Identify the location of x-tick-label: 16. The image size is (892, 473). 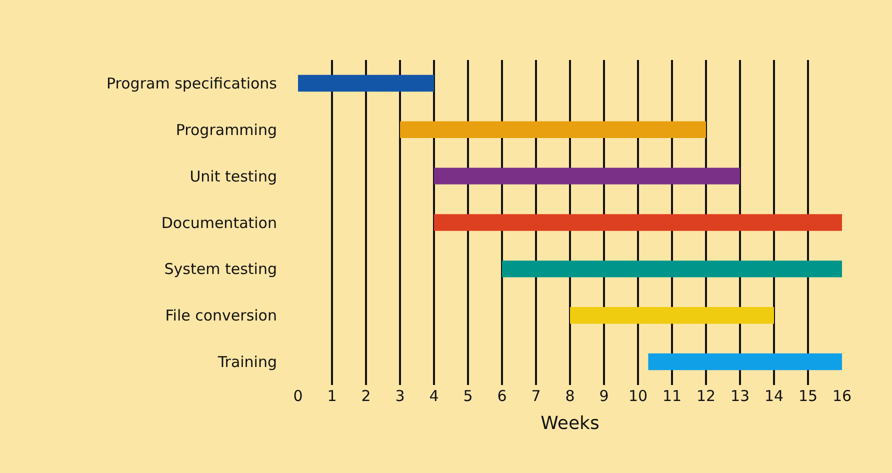
(842, 396).